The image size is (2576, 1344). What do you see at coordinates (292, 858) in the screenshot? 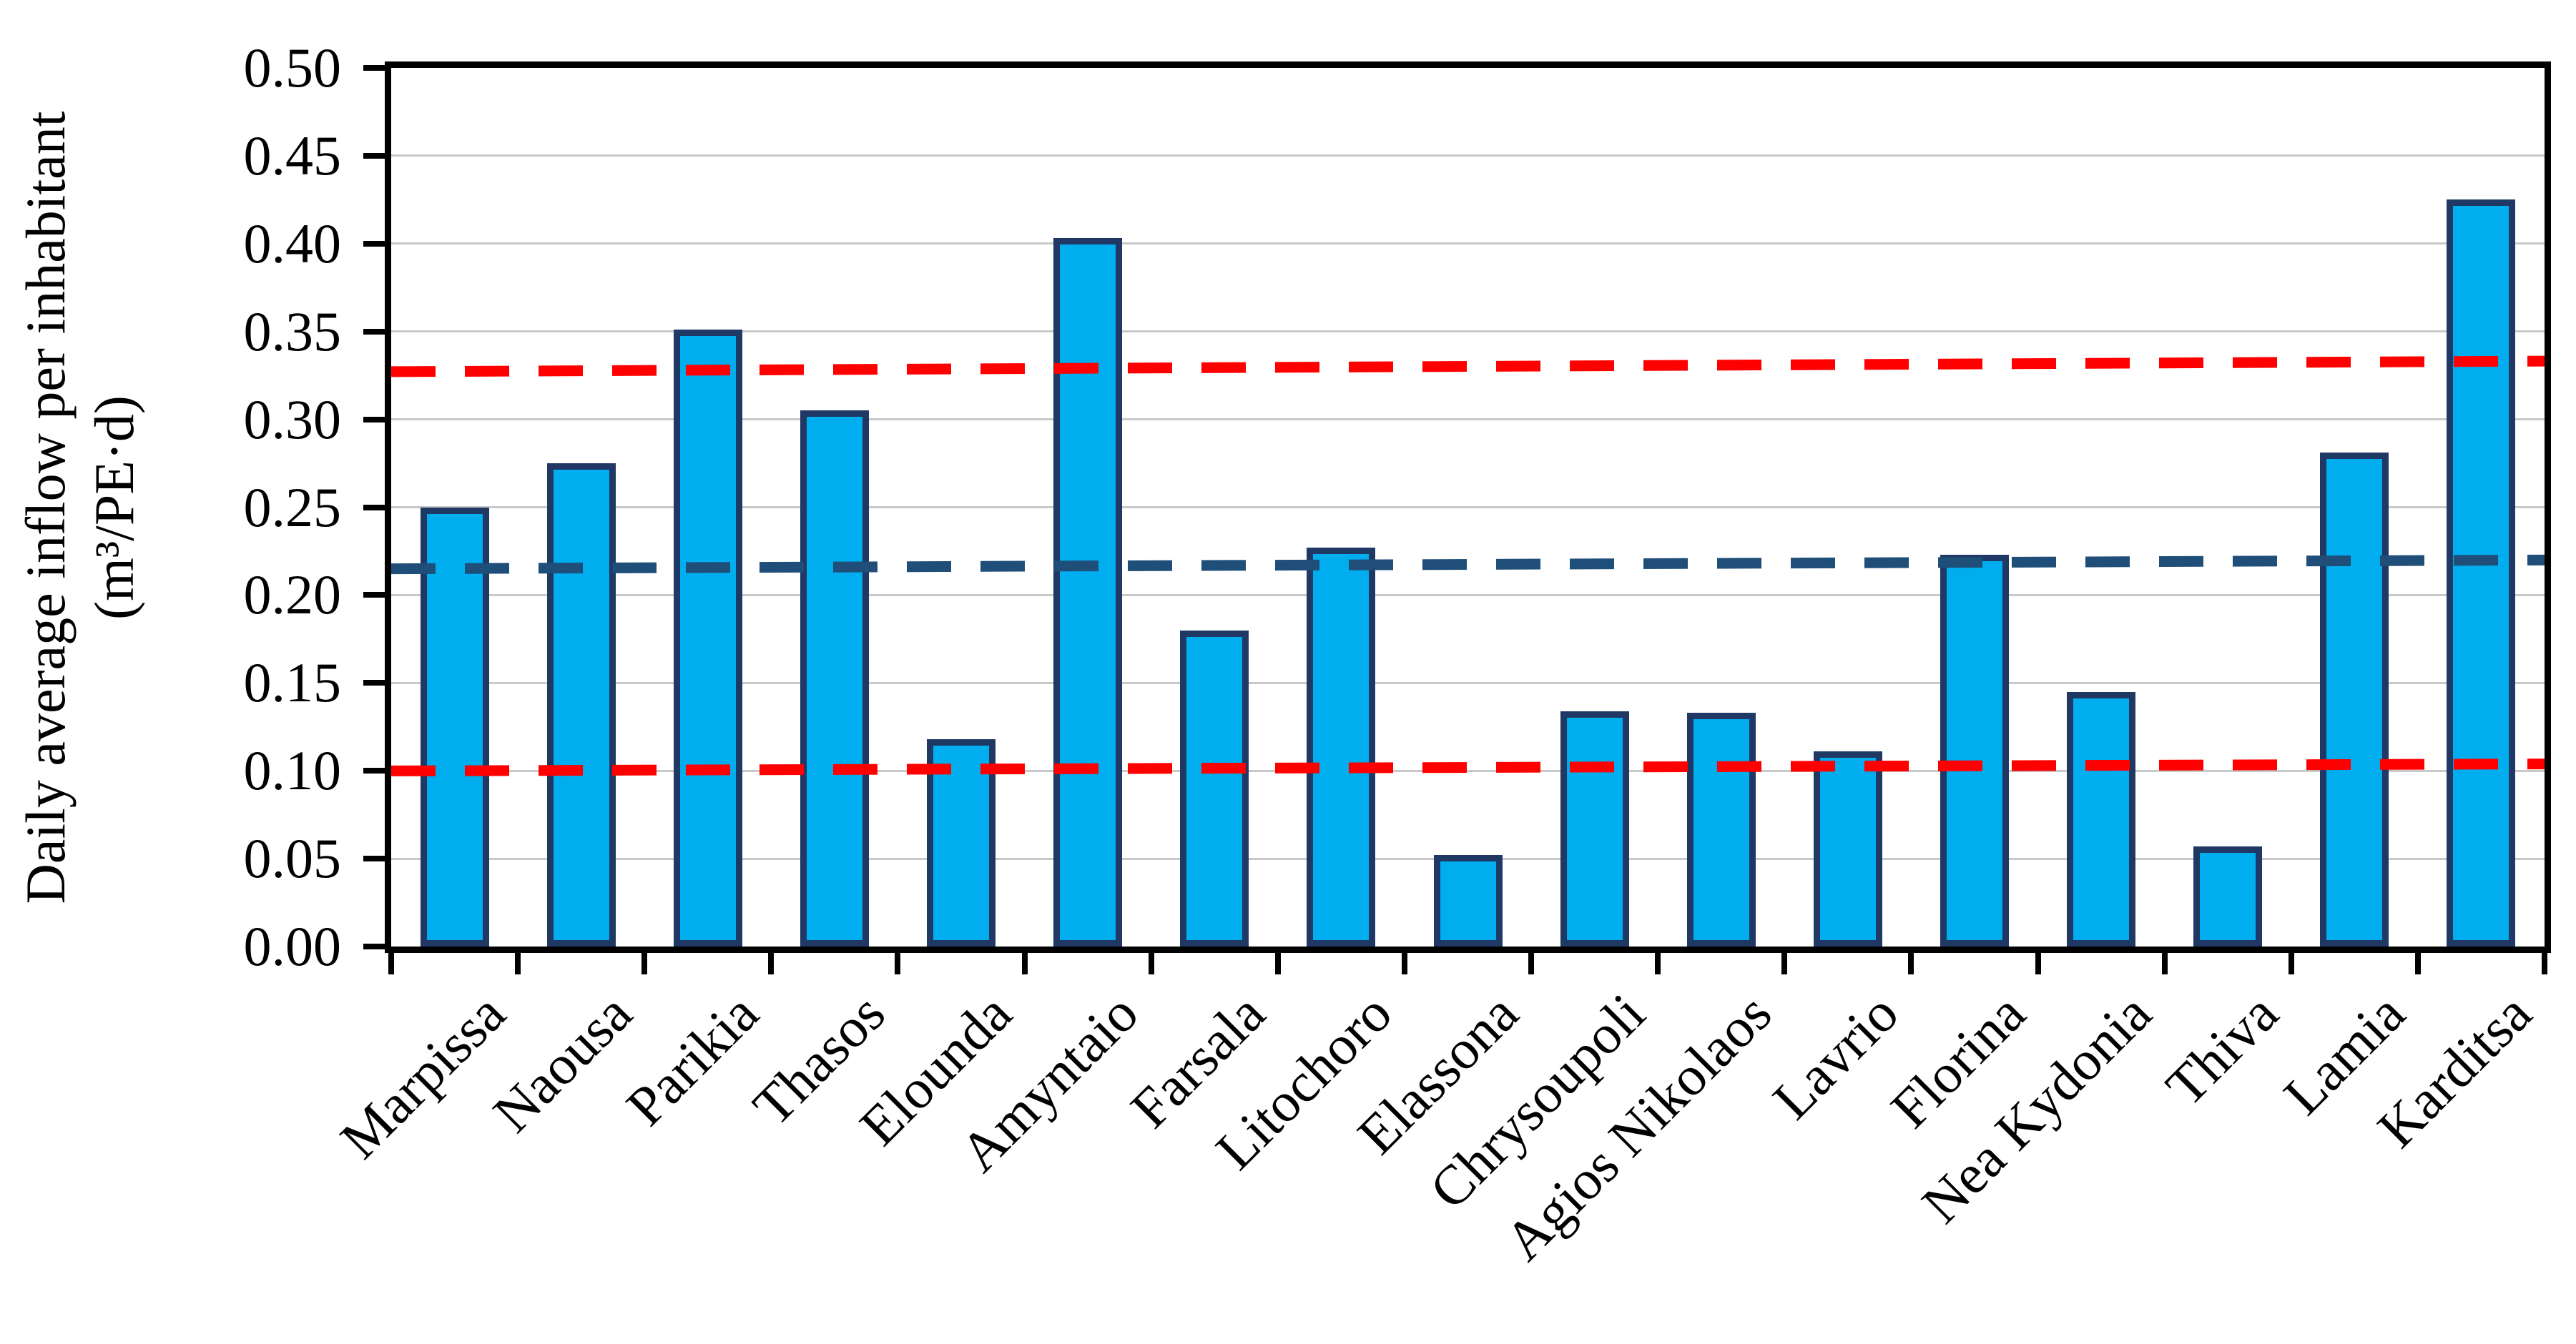
I see `y-tick-label: 0.05` at bounding box center [292, 858].